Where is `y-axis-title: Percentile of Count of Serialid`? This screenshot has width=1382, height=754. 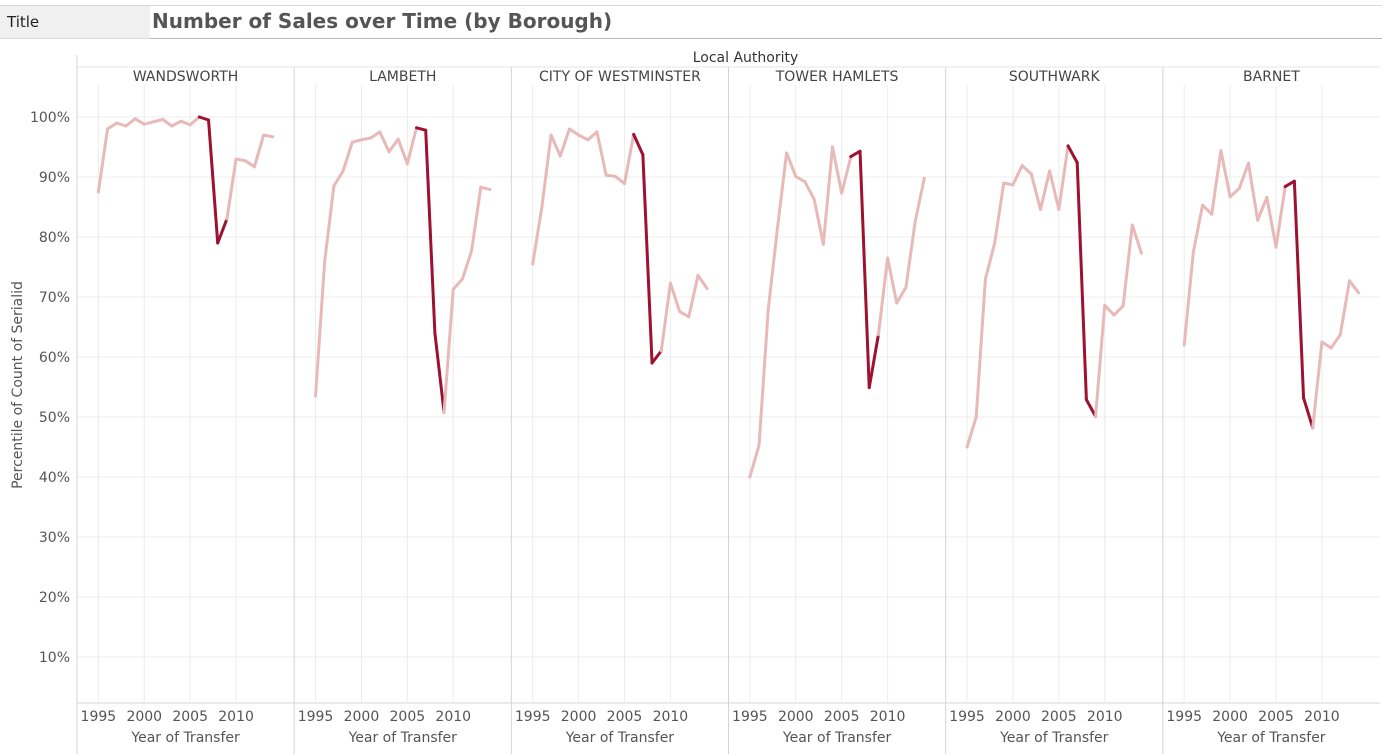
y-axis-title: Percentile of Count of Serialid is located at coordinates (18, 385).